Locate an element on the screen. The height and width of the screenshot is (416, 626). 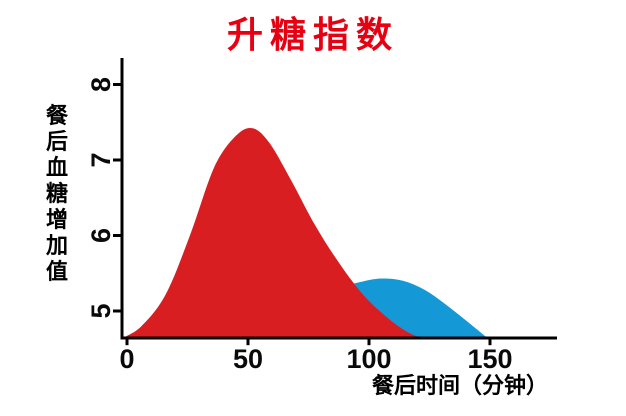
y-tick-label: 7 is located at coordinates (101, 159).